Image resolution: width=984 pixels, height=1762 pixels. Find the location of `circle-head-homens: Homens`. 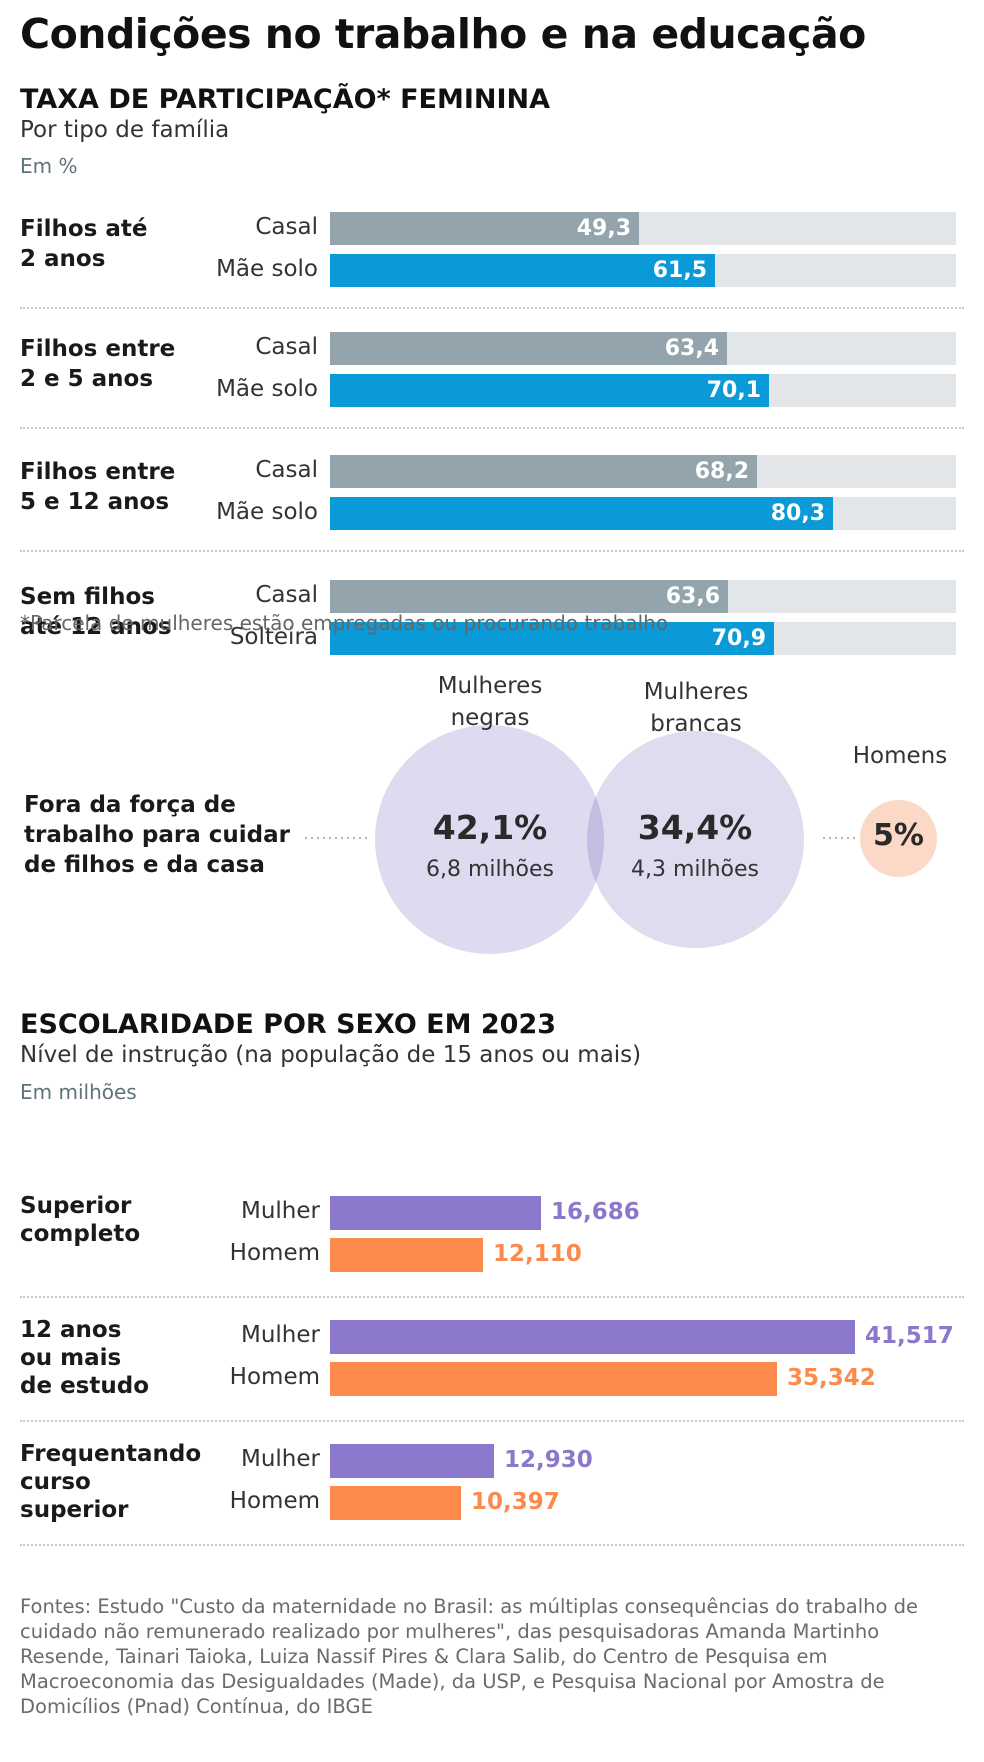

circle-head-homens: Homens is located at coordinates (900, 756).